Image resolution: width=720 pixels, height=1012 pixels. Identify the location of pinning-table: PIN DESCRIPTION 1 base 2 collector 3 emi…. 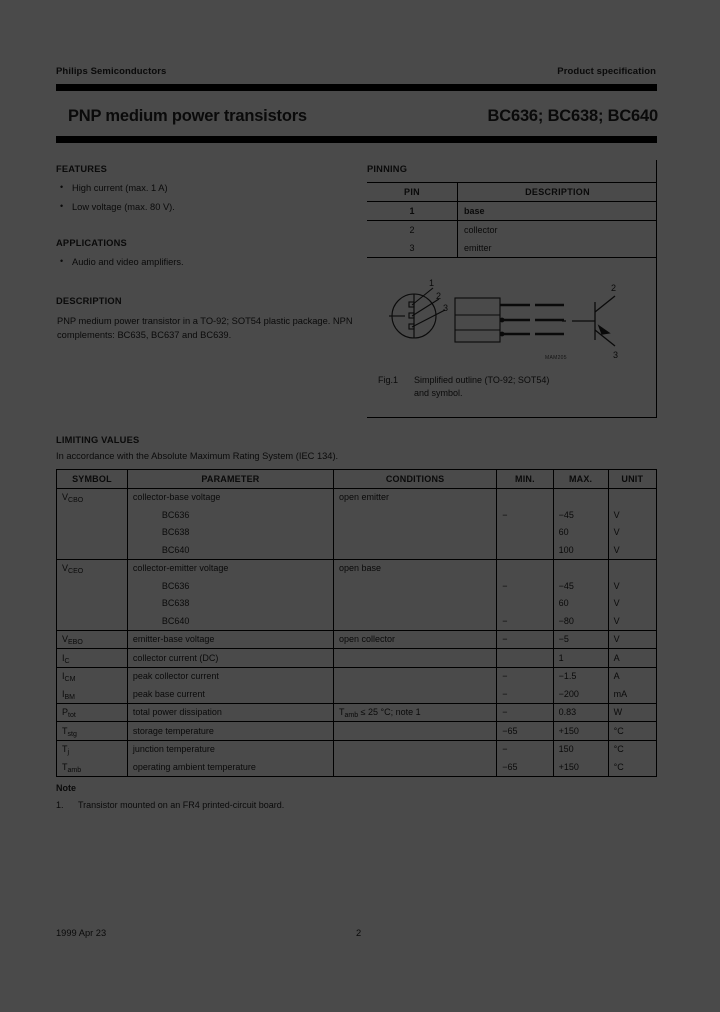
(512, 220).